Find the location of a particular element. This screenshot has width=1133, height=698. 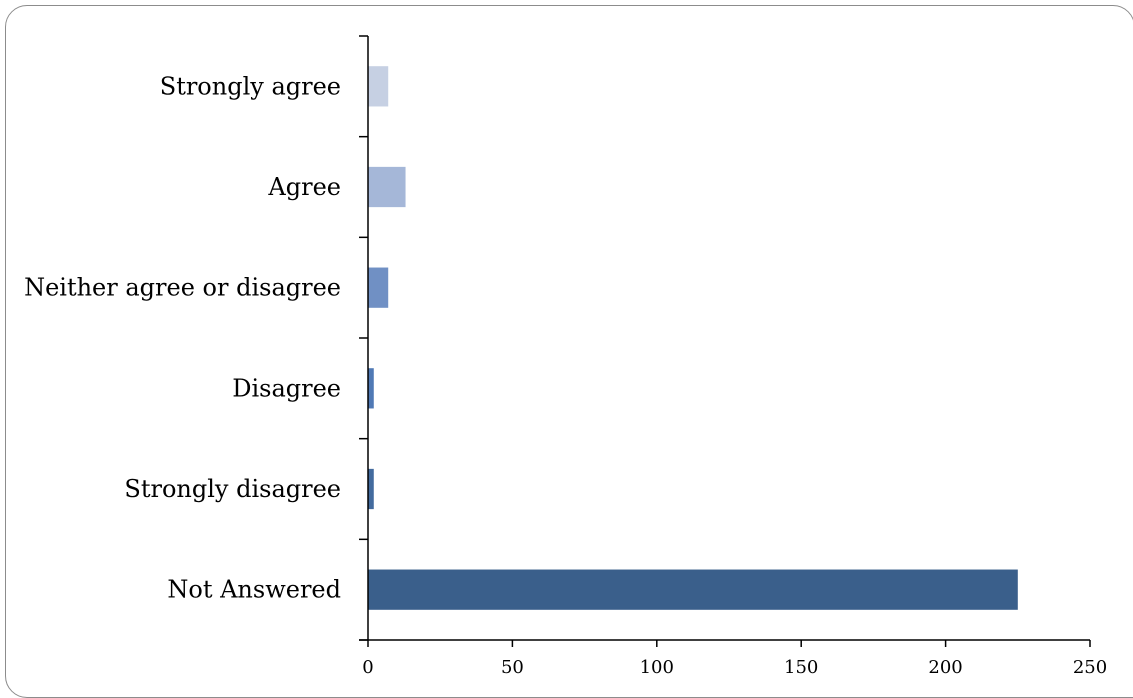

category-label-strongly-disagree: Strongly disagree is located at coordinates (232, 489).